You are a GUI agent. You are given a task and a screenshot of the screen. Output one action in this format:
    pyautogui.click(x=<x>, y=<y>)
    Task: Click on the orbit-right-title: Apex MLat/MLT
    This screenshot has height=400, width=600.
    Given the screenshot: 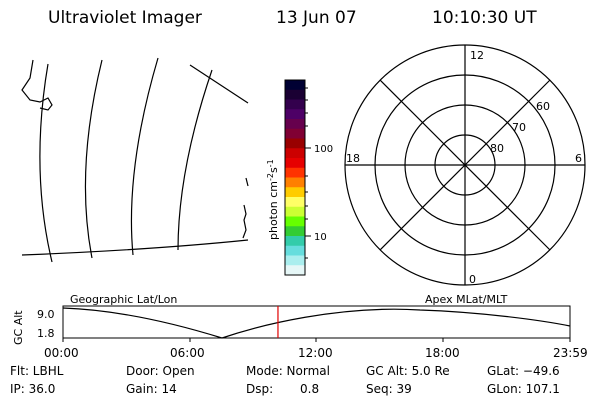 What is the action you would take?
    pyautogui.click(x=466, y=299)
    